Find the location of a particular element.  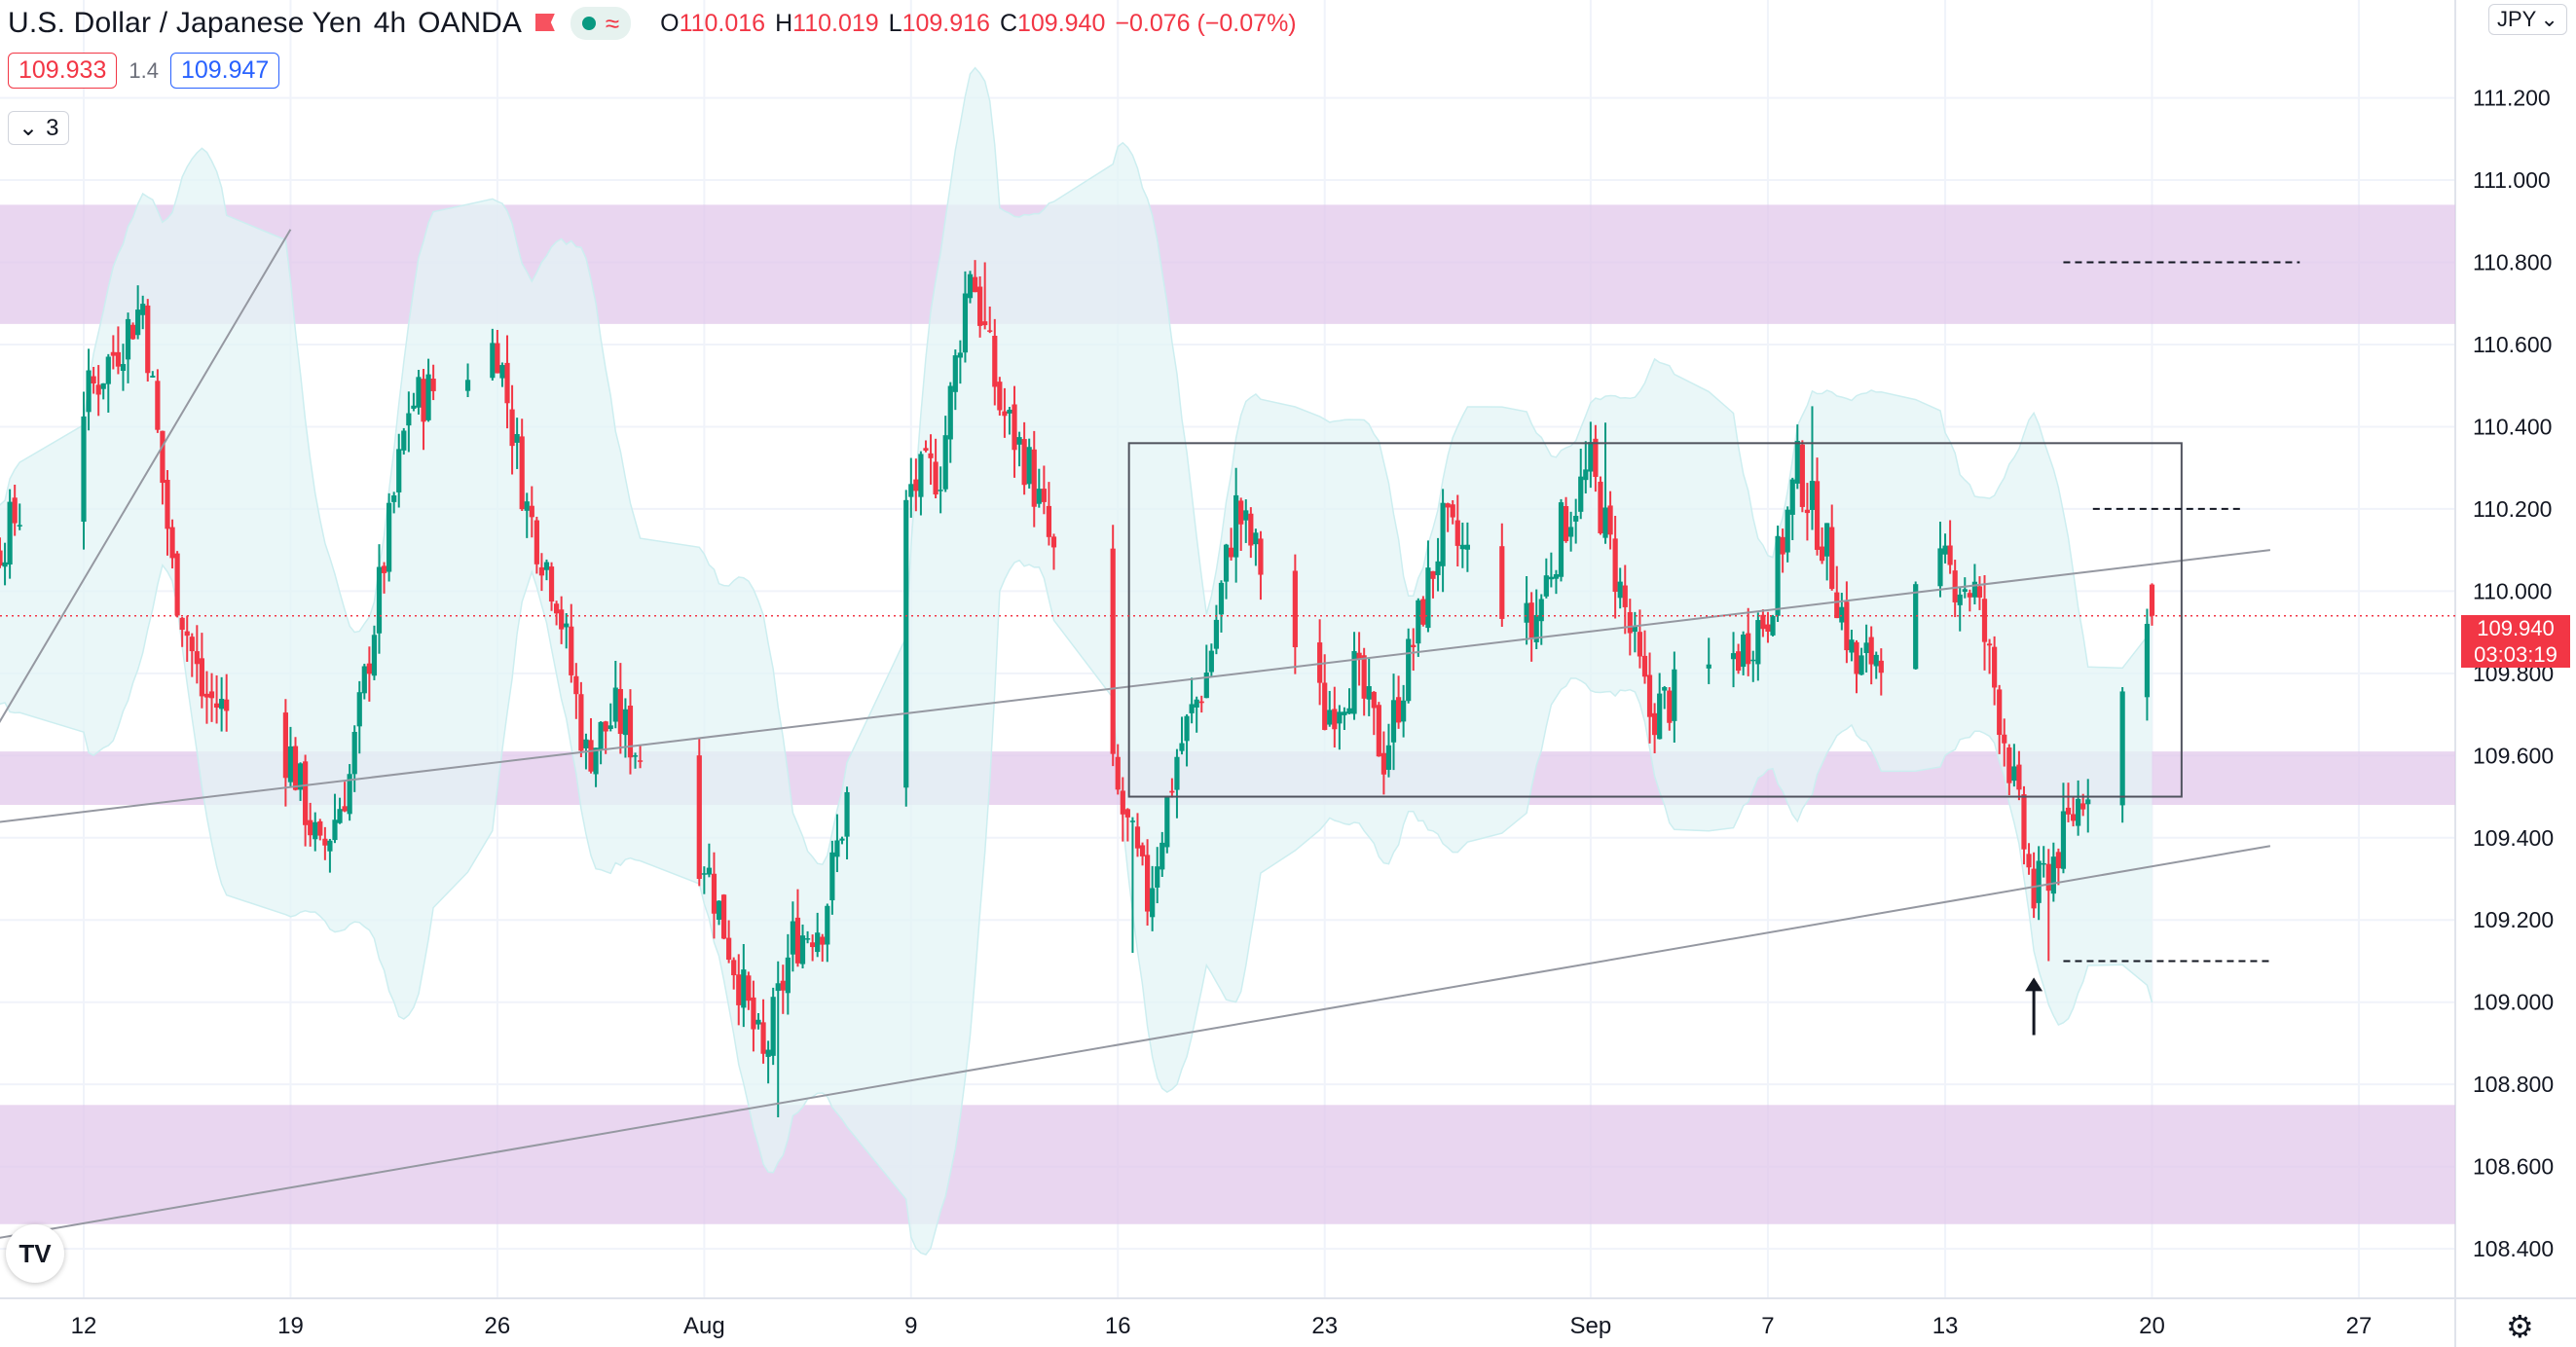

y-tick-label: 108.600 is located at coordinates (2513, 1167).